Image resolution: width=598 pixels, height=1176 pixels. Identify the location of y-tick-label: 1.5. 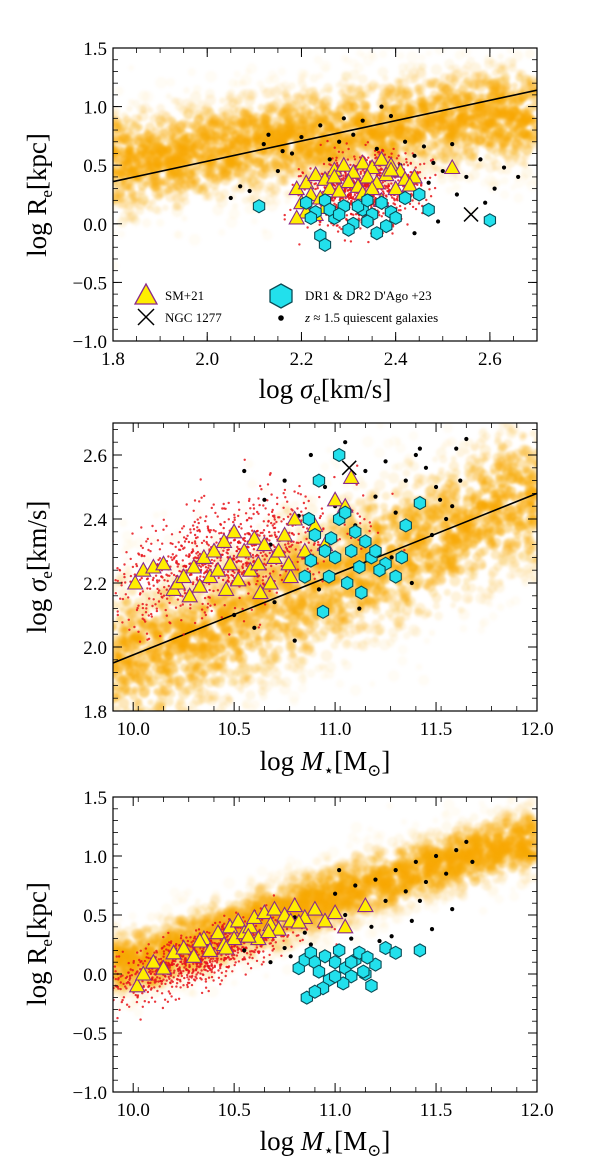
(95, 49).